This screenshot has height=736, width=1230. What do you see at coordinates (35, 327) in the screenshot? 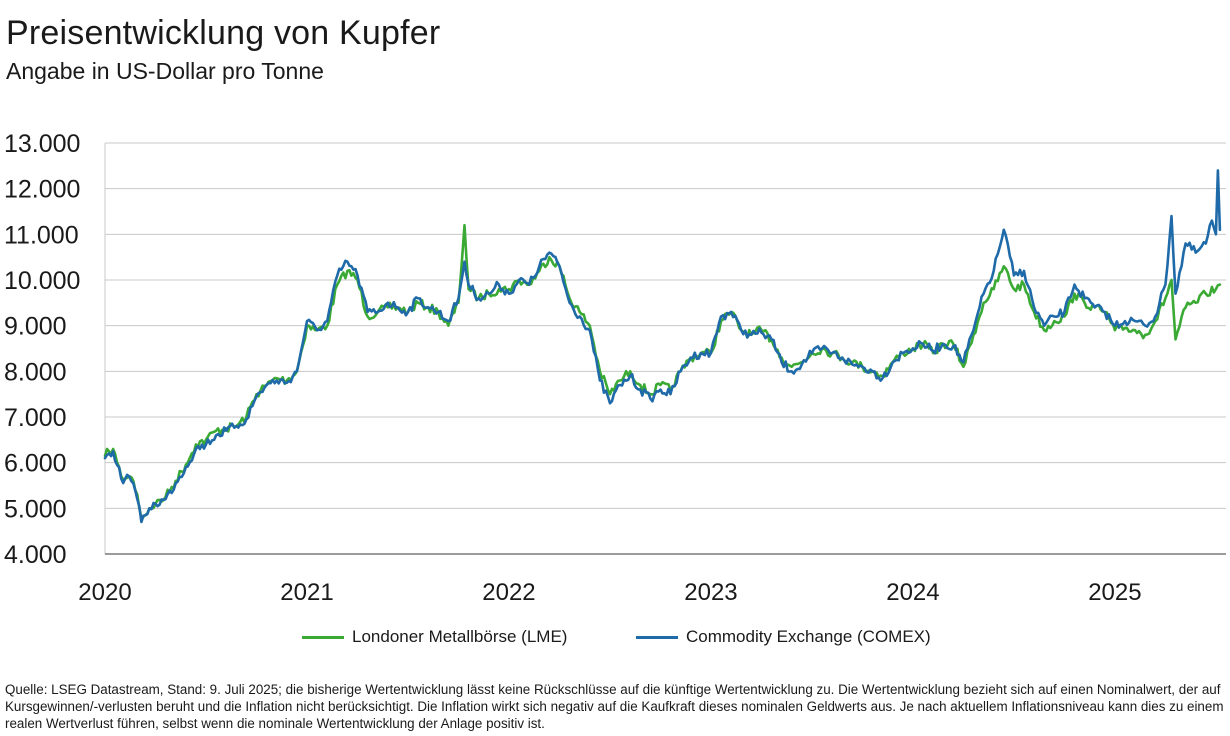
I see `y-tick-label: 9.000` at bounding box center [35, 327].